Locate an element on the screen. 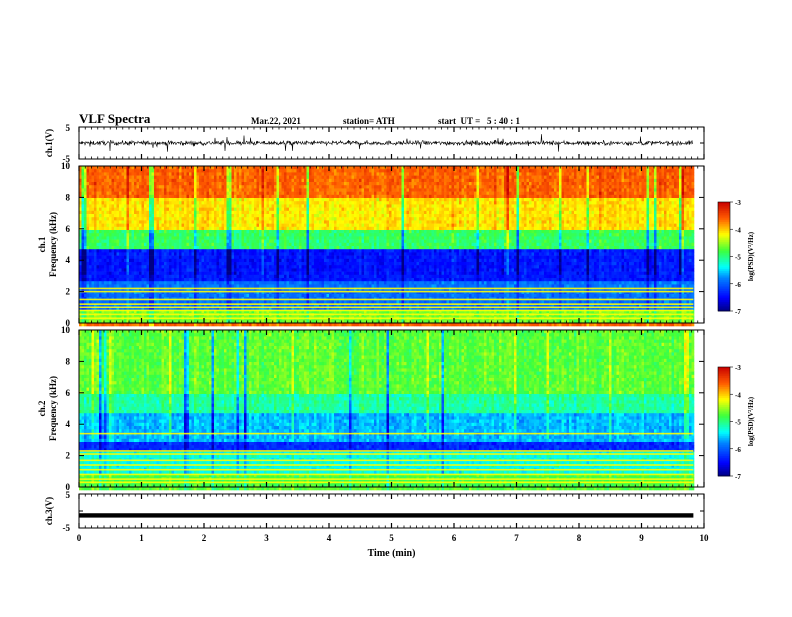  x-tick-label: 10 is located at coordinates (705, 538).